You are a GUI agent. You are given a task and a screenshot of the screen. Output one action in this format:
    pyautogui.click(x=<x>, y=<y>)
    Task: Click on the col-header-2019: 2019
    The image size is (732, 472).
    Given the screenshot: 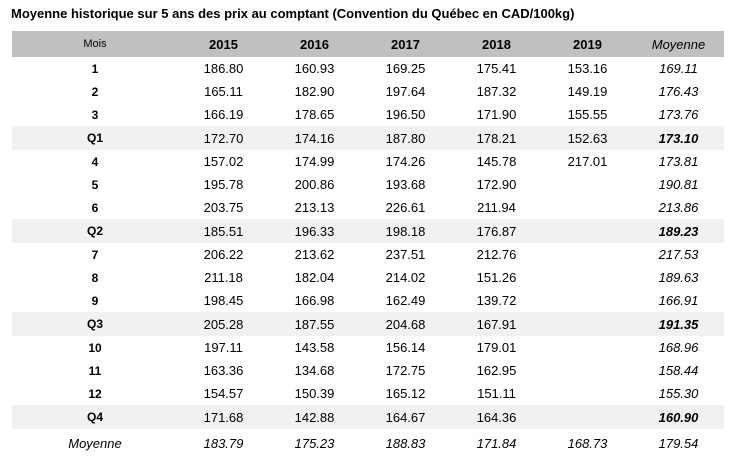 What is the action you would take?
    pyautogui.click(x=587, y=44)
    